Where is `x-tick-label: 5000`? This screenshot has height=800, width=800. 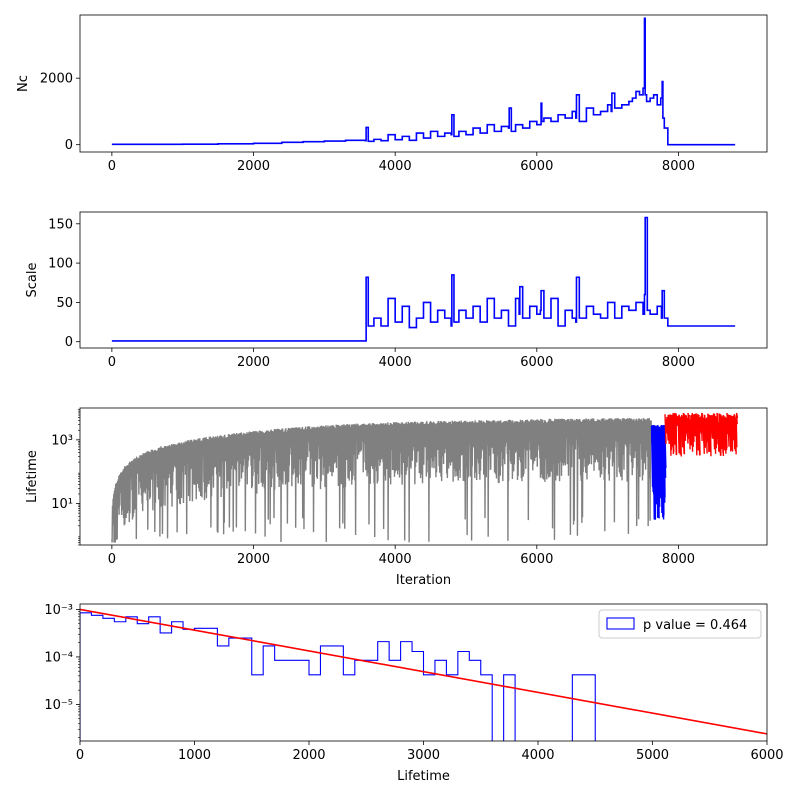
x-tick-label: 5000 is located at coordinates (652, 755).